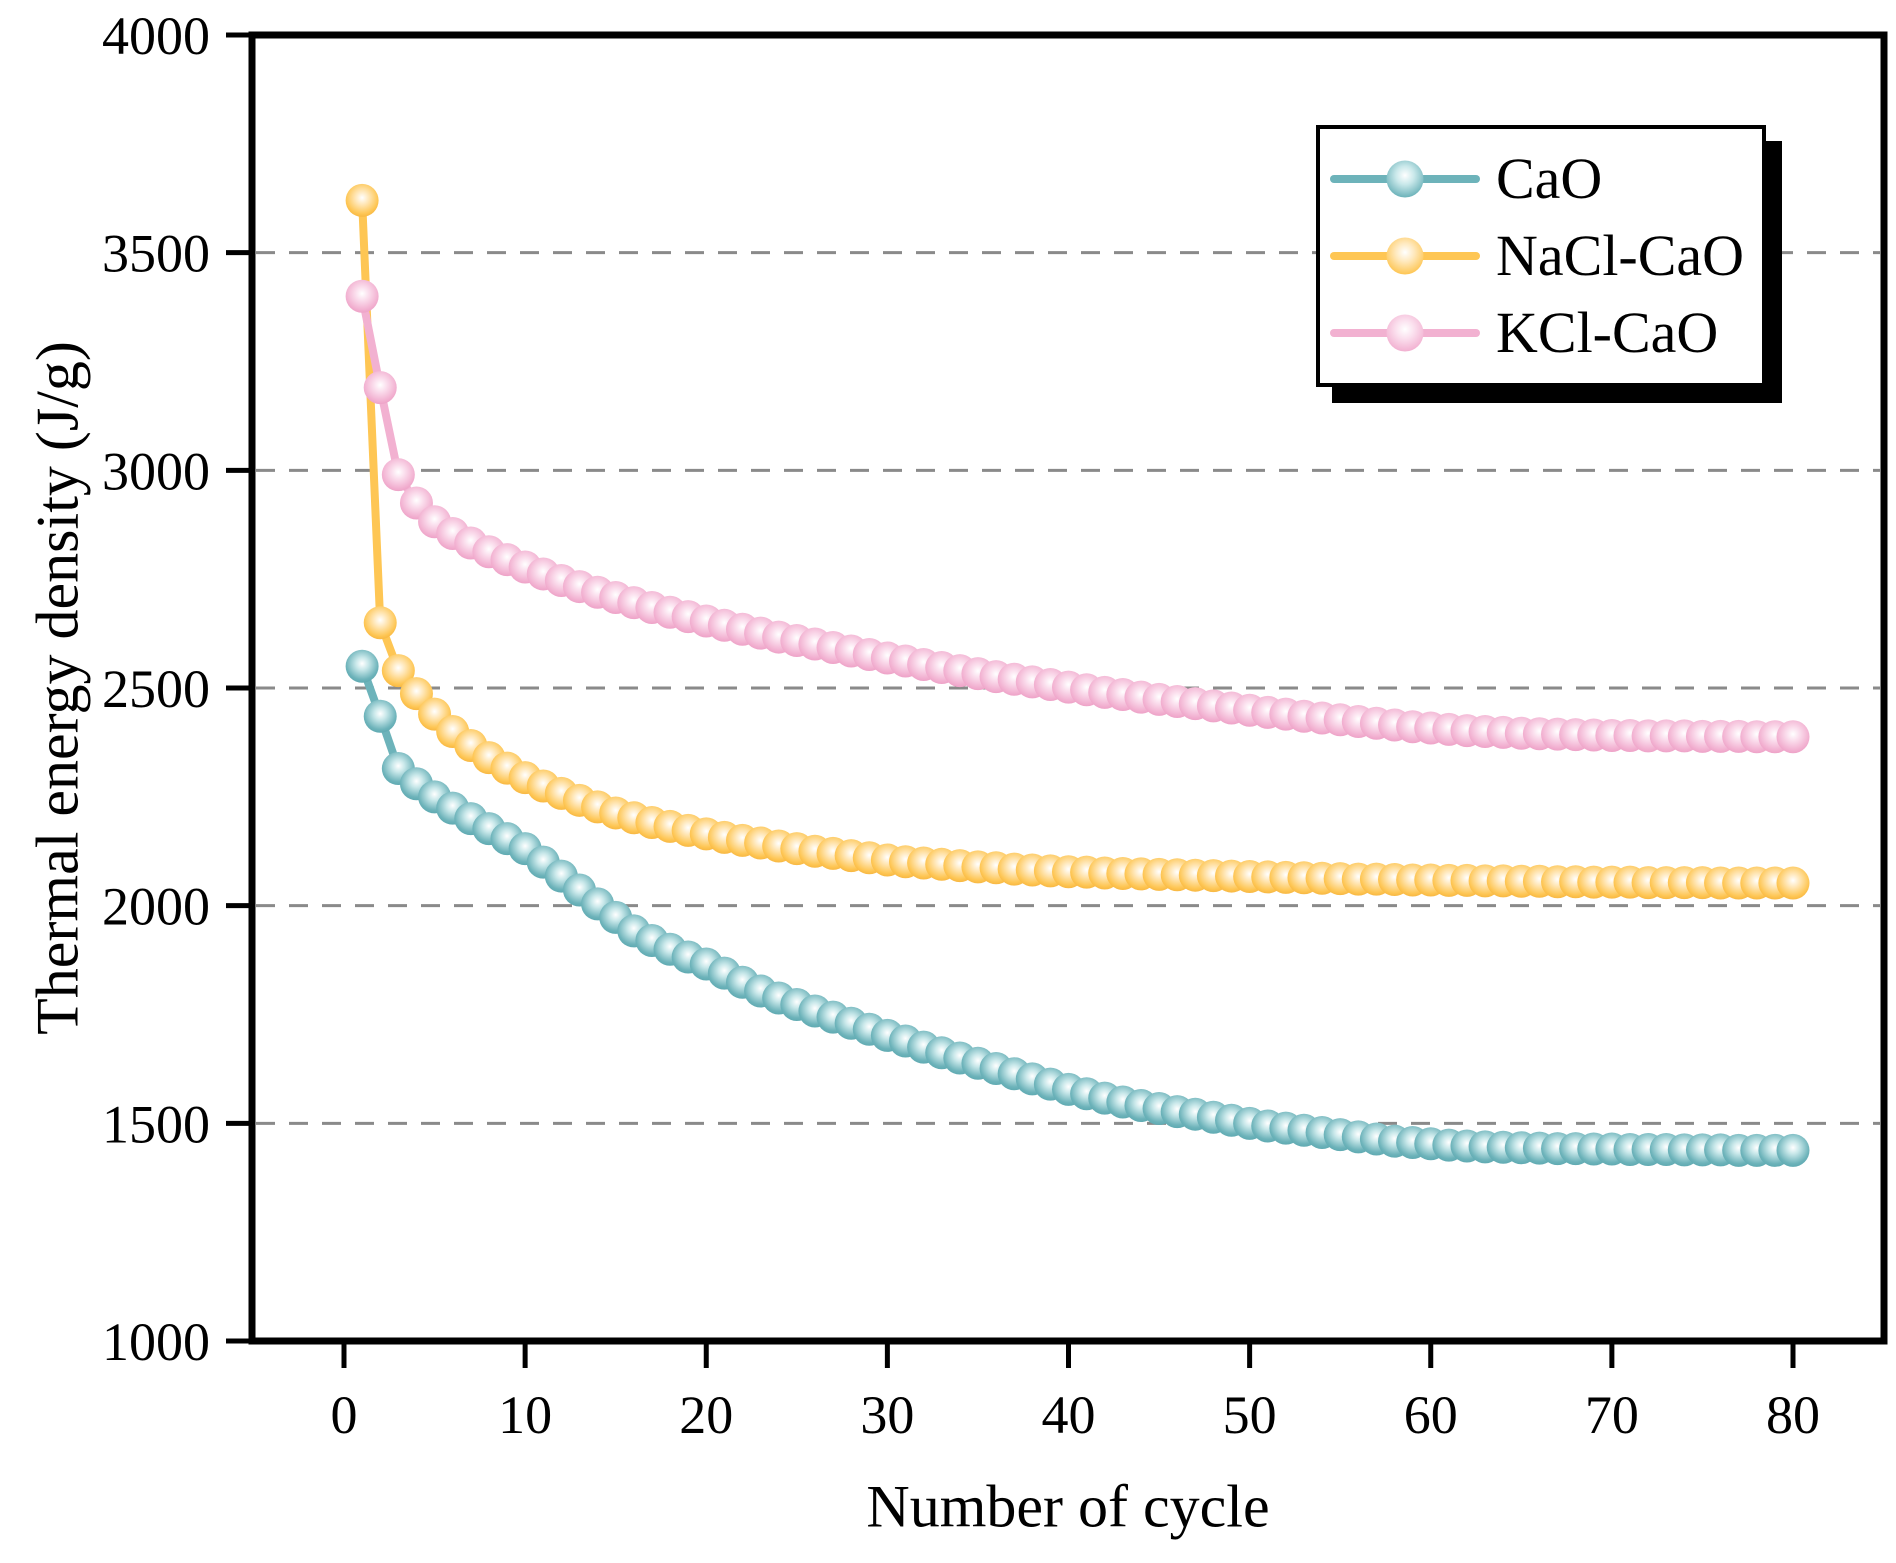 Image resolution: width=1896 pixels, height=1563 pixels. What do you see at coordinates (1405, 256) in the screenshot?
I see `nacl-cao-series-marker-icon` at bounding box center [1405, 256].